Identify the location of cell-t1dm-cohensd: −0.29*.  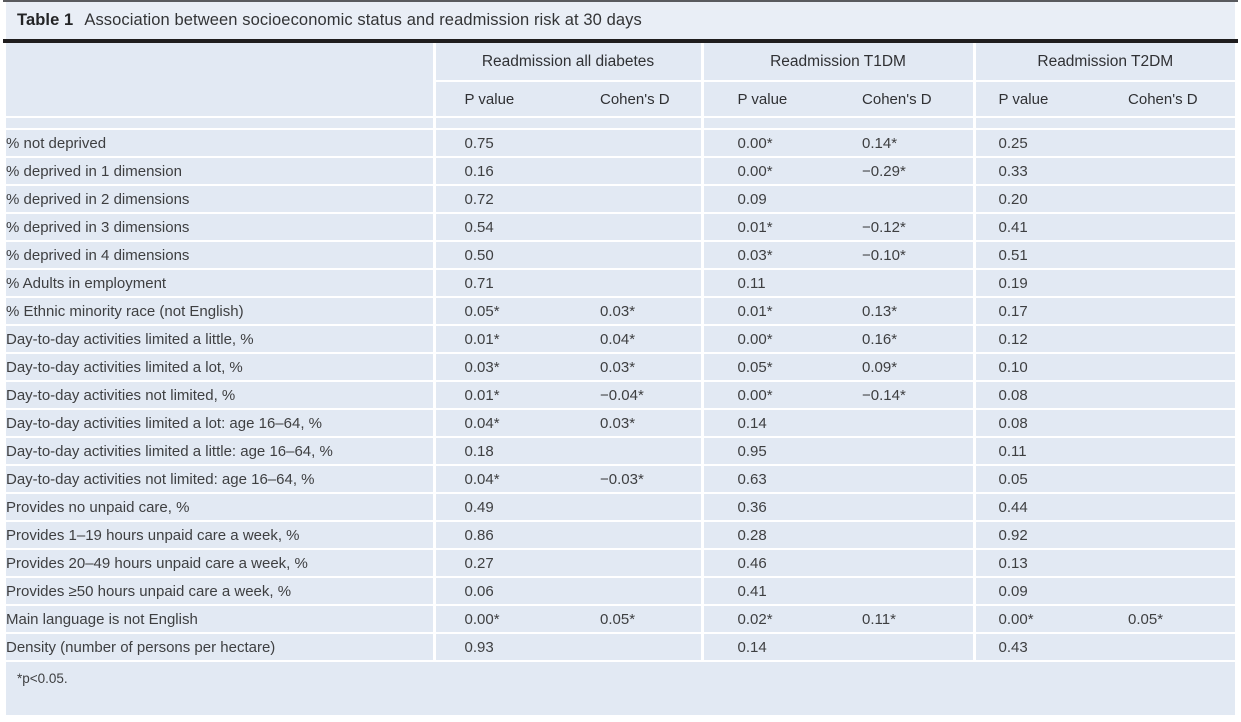
(918, 171).